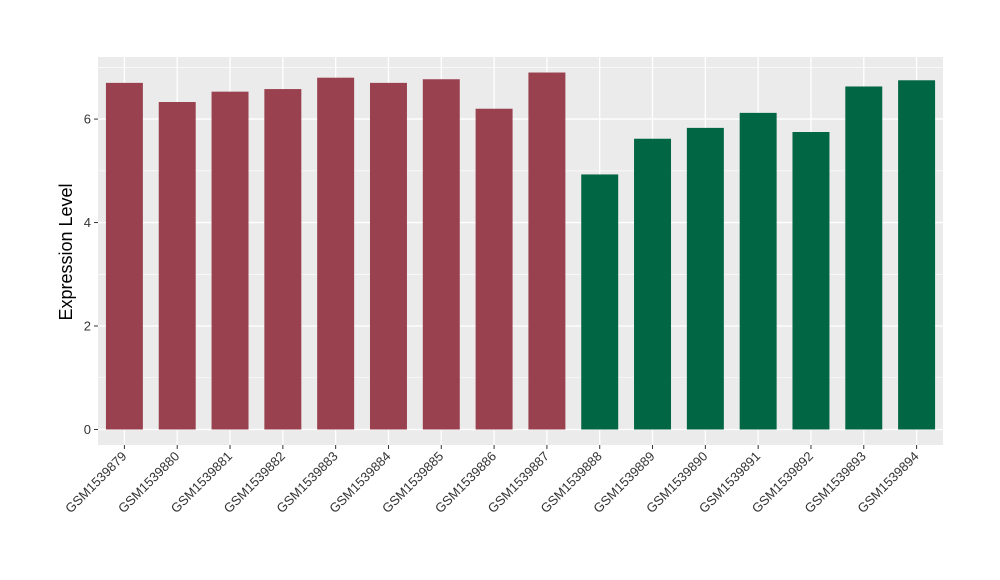  What do you see at coordinates (653, 284) in the screenshot?
I see `bar-GSM1539889` at bounding box center [653, 284].